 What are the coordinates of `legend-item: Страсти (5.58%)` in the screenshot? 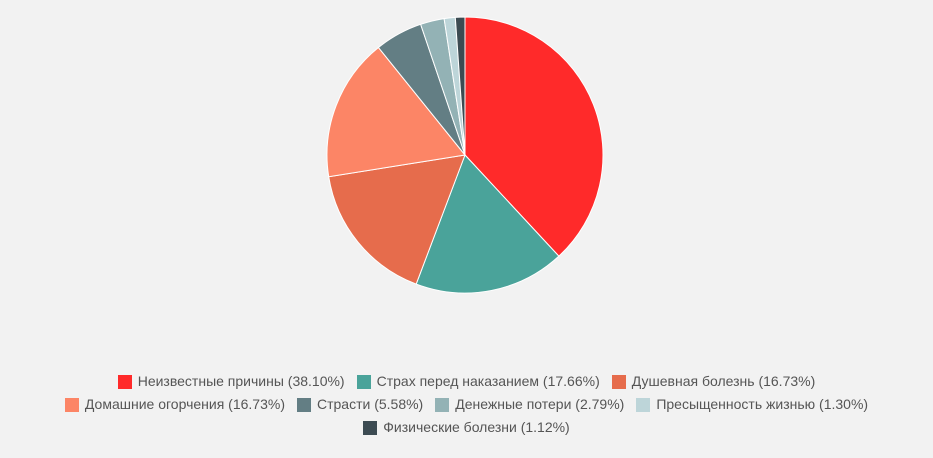 It's located at (360, 404).